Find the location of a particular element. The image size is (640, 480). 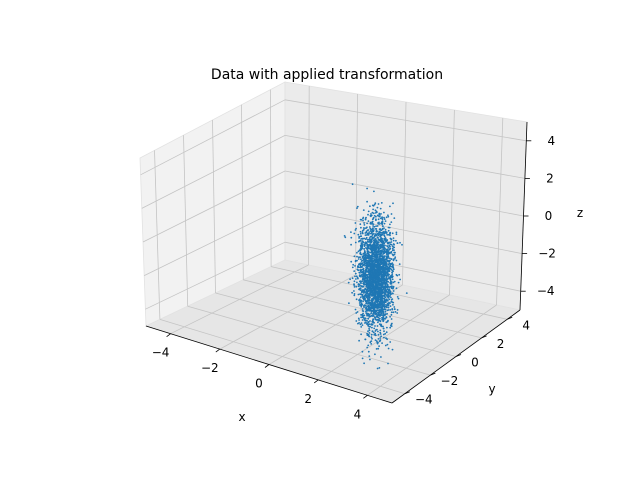

x-axis-label: x is located at coordinates (241, 417).